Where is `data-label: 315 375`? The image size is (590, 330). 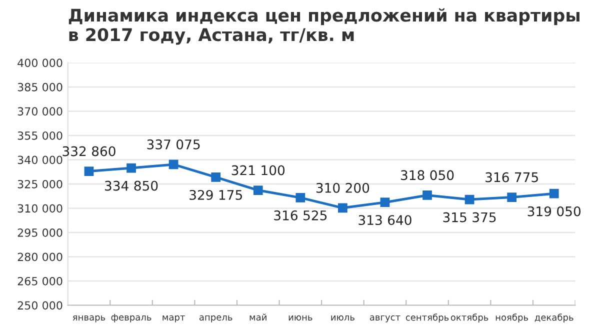
data-label: 315 375 is located at coordinates (469, 217).